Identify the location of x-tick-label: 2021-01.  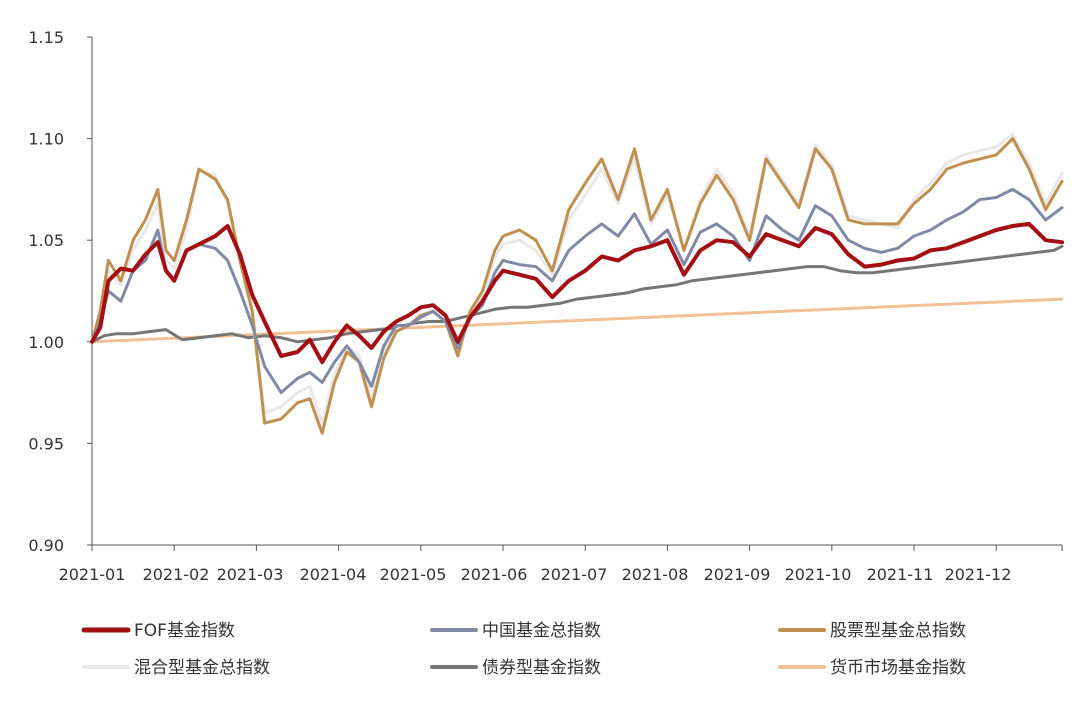
(92, 574).